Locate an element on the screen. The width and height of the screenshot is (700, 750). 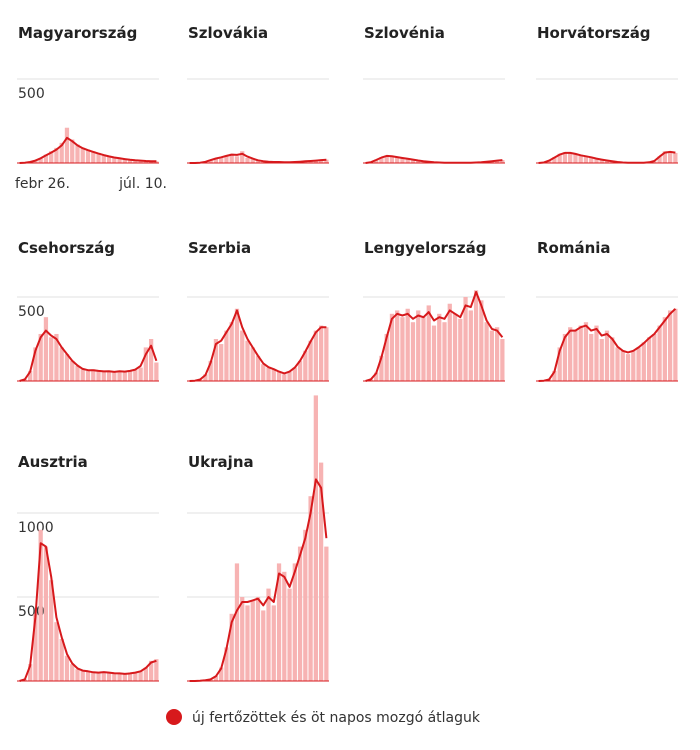
panel-title: Ukrajna is located at coordinates (221, 462).